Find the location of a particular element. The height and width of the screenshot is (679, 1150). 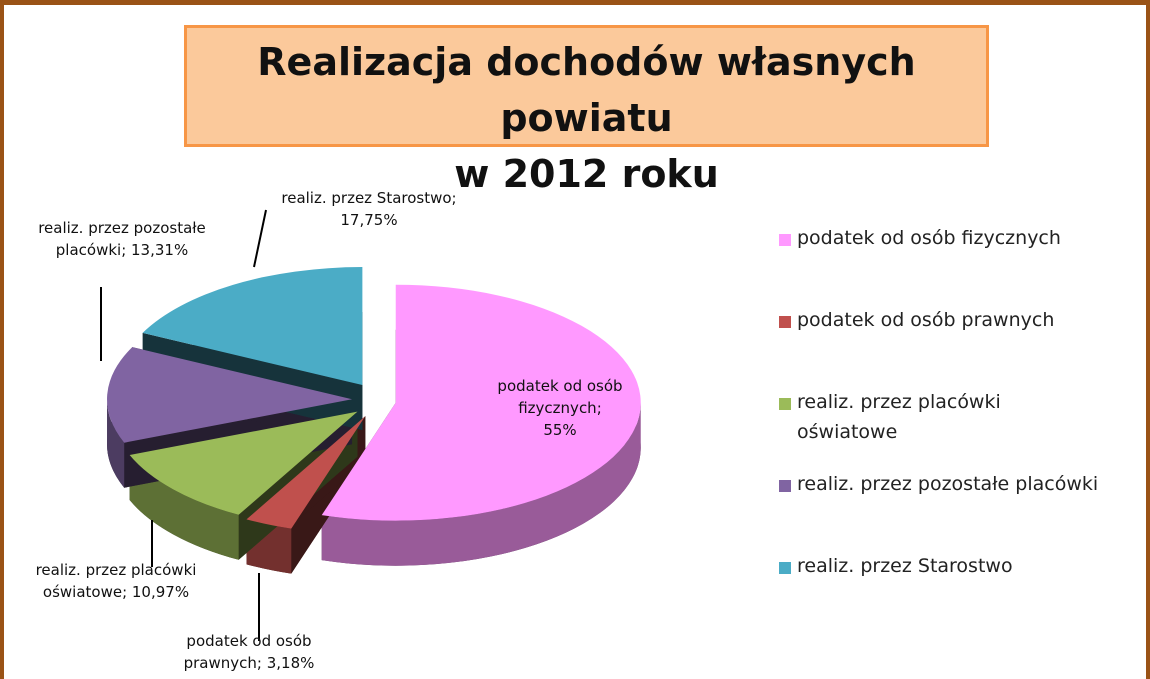

legend-item: realiz. przez Starostwo is located at coordinates (938, 596).